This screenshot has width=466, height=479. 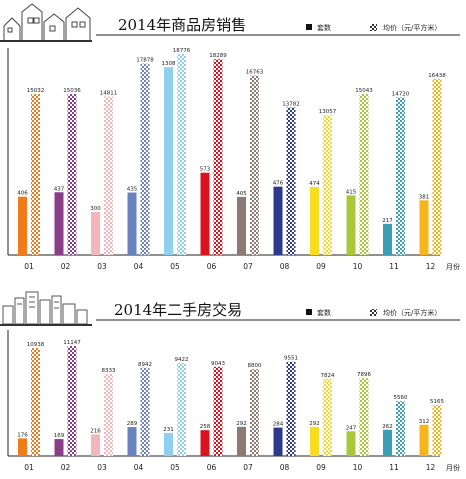 I want to click on label-count-top-06: 573, so click(x=205, y=170).